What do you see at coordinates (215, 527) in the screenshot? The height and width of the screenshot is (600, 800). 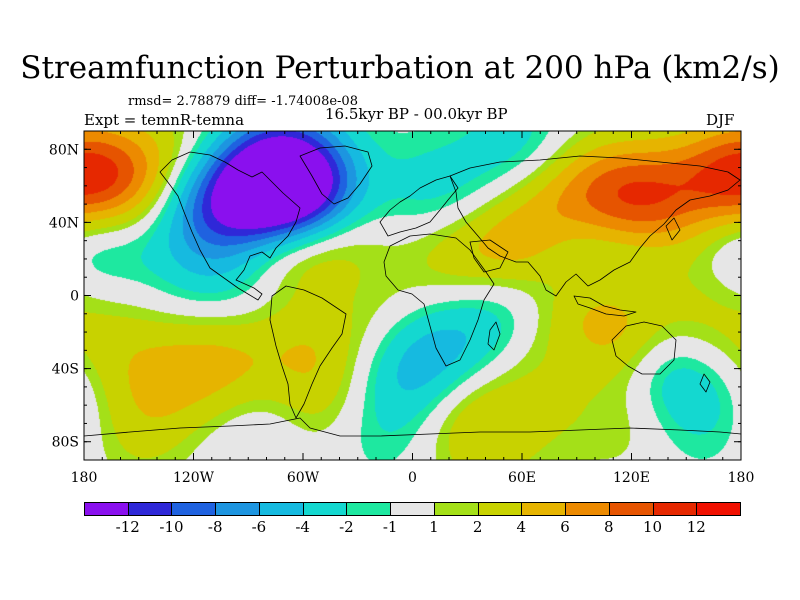 I see `colorbar-label: -8` at bounding box center [215, 527].